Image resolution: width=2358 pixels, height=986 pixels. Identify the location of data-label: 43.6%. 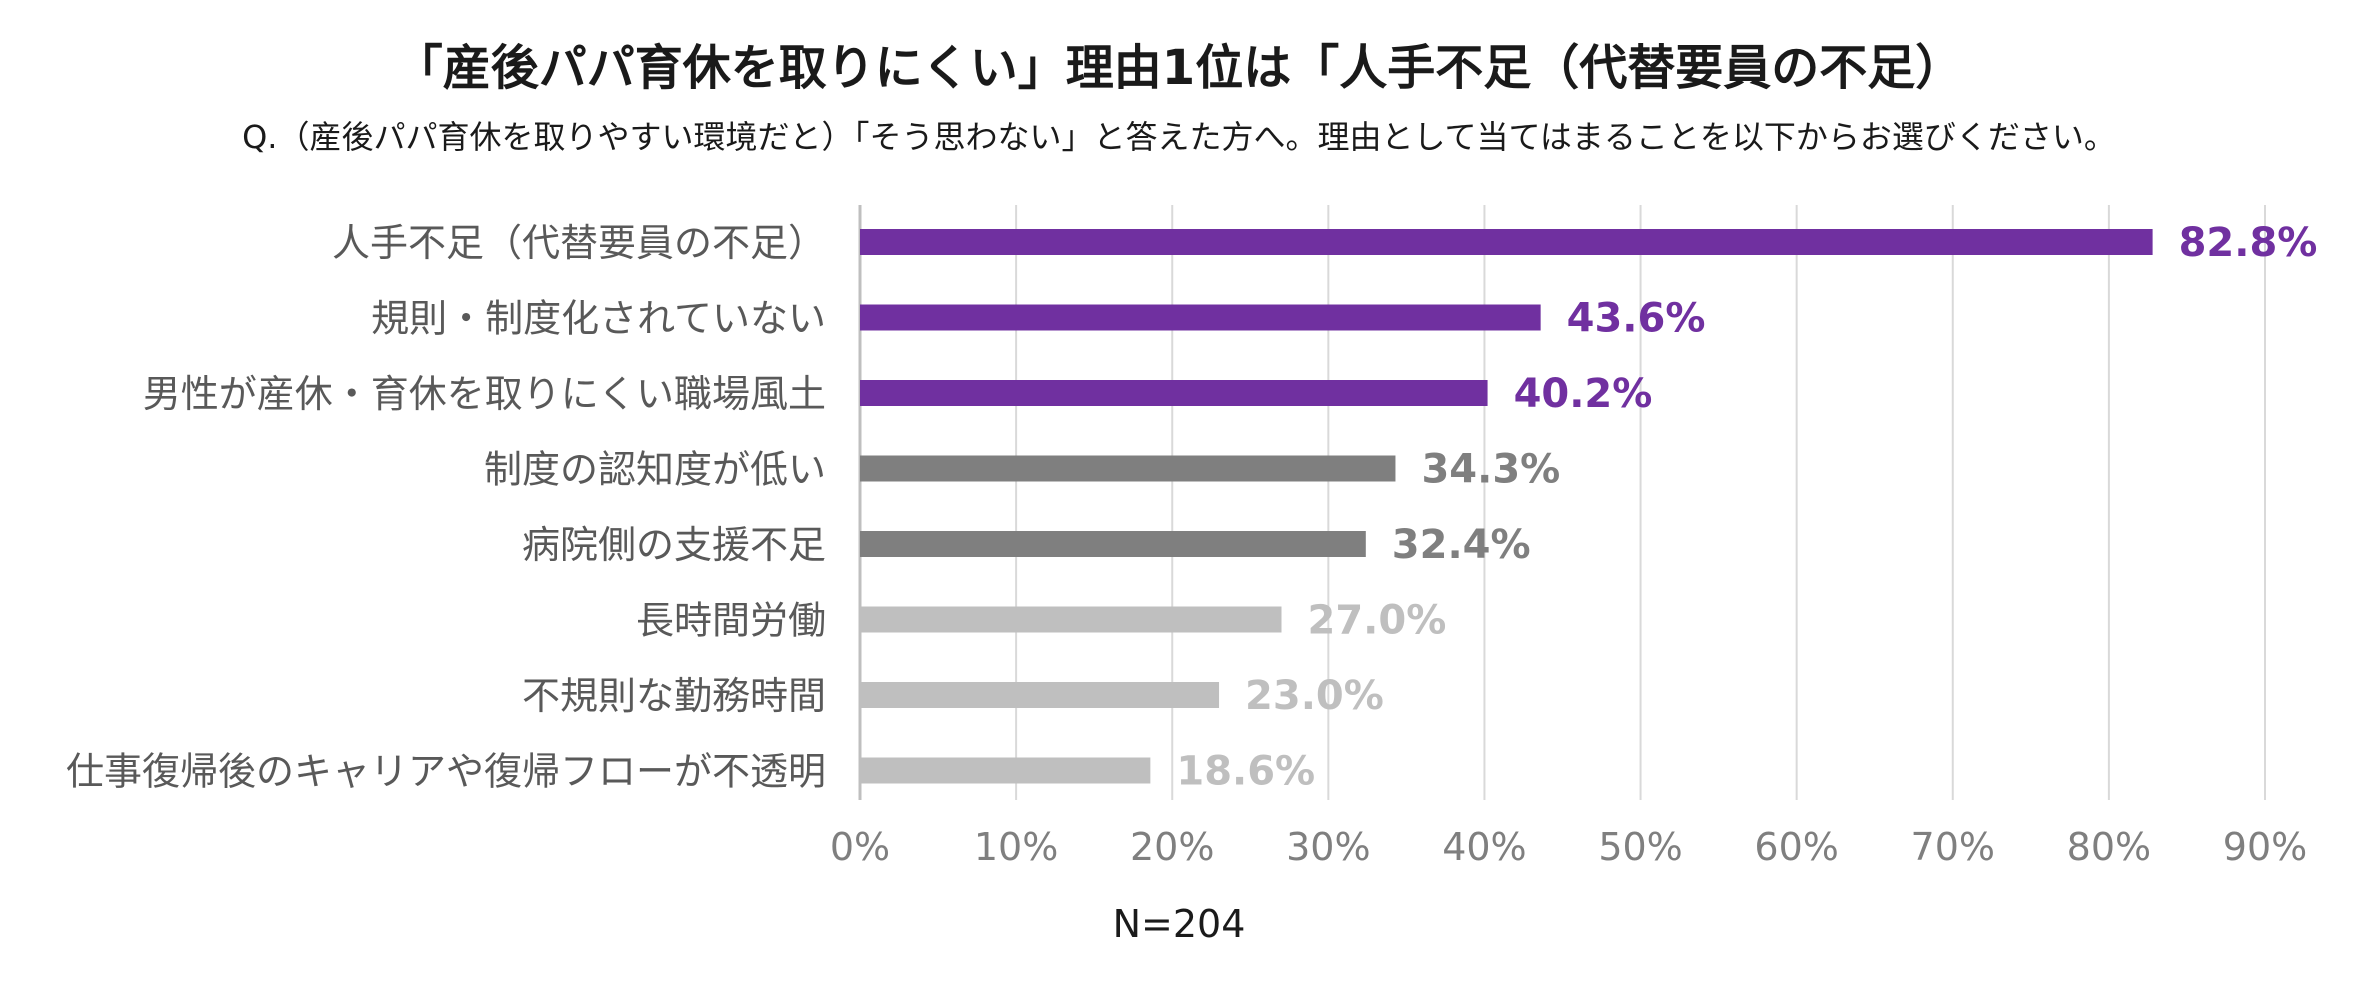
(1636, 319).